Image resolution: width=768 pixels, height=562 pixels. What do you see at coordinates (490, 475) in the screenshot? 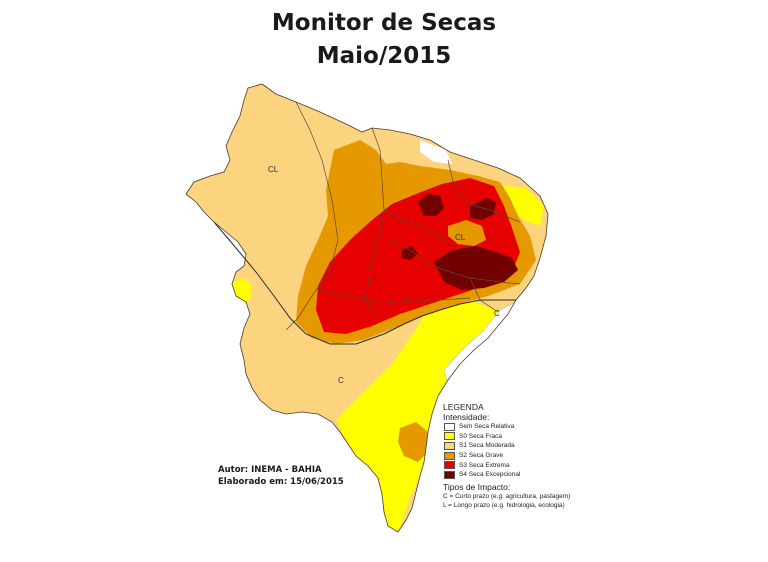
I see `legend-item-label: S4 Seca Excepcional` at bounding box center [490, 475].